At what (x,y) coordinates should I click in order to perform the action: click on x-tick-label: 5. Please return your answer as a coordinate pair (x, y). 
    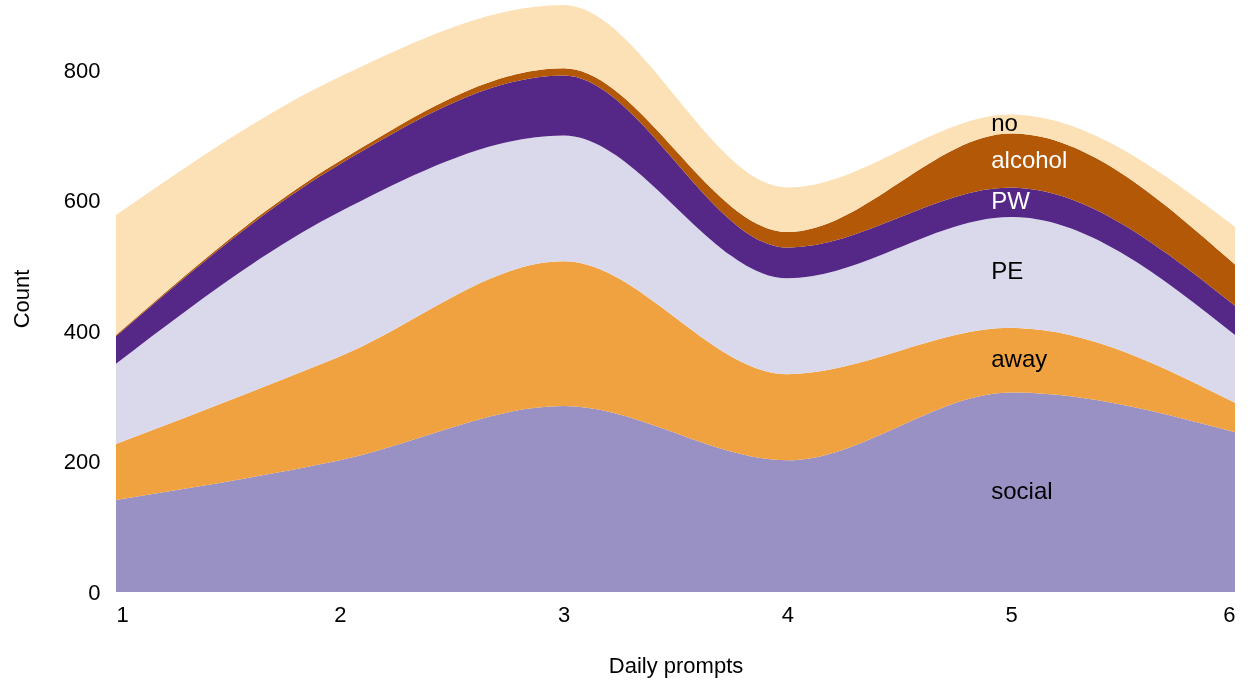
    Looking at the image, I should click on (1011, 614).